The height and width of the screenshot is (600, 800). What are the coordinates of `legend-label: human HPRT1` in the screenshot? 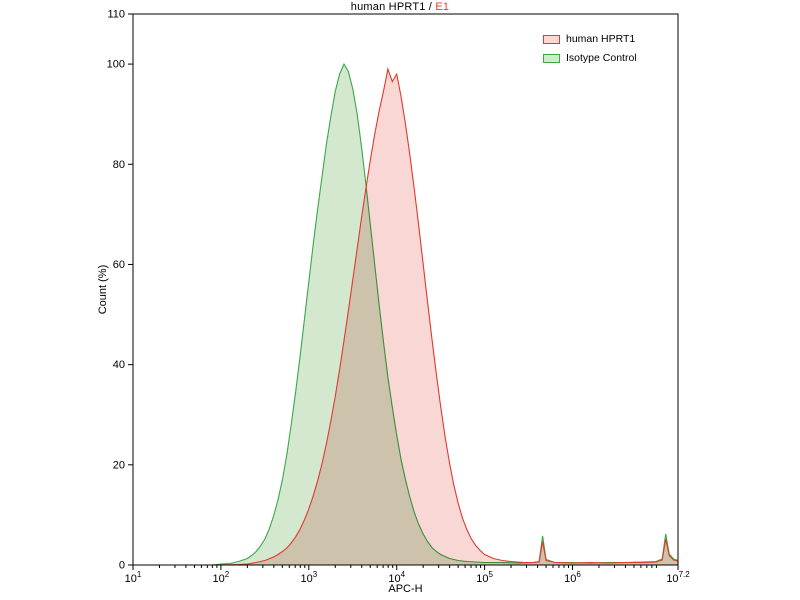 It's located at (601, 39).